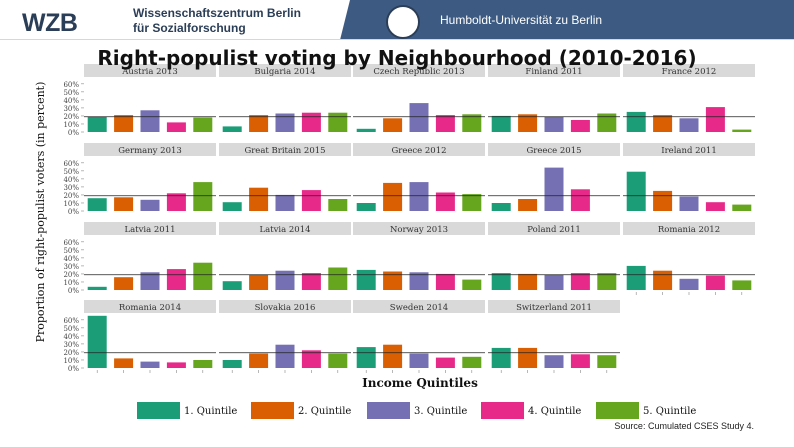 This screenshot has height=447, width=794. Describe the element at coordinates (554, 411) in the screenshot. I see `legend-label: 4. Quintile` at that location.